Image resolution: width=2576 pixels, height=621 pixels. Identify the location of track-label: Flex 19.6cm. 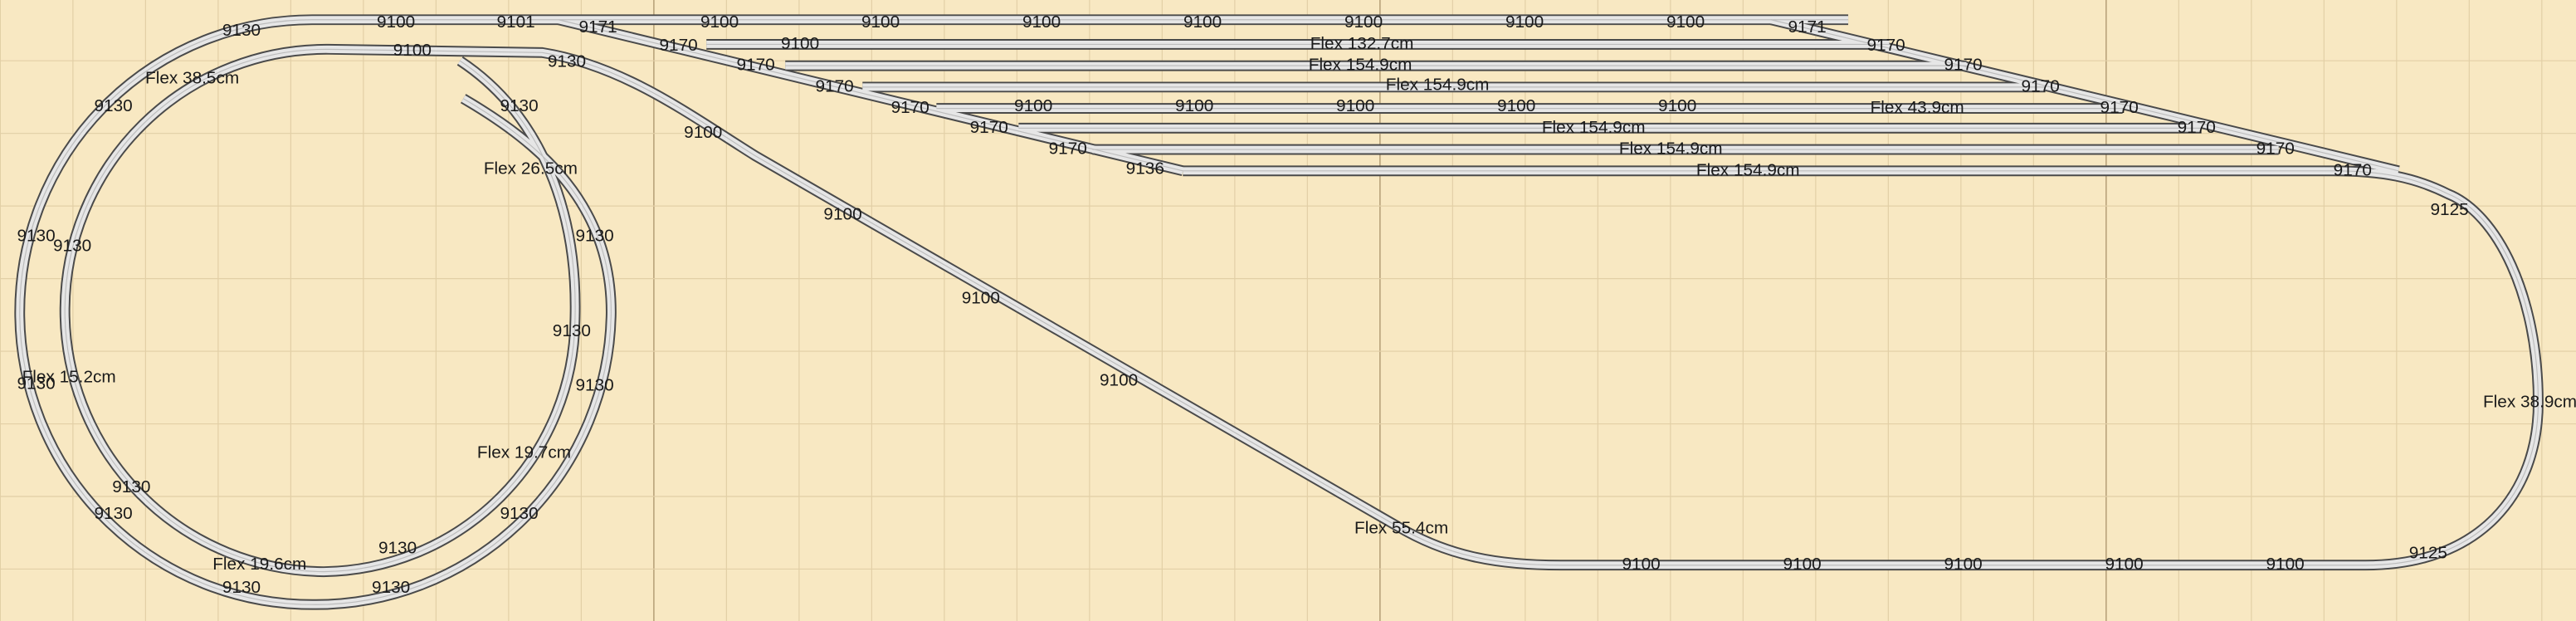
(259, 564).